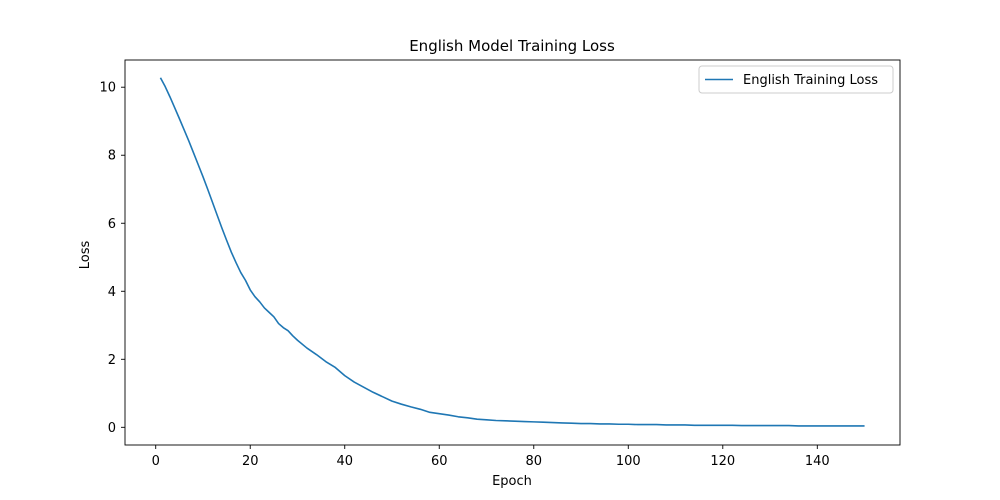 The width and height of the screenshot is (1000, 500). Describe the element at coordinates (344, 461) in the screenshot. I see `x-tick-label: 40` at that location.